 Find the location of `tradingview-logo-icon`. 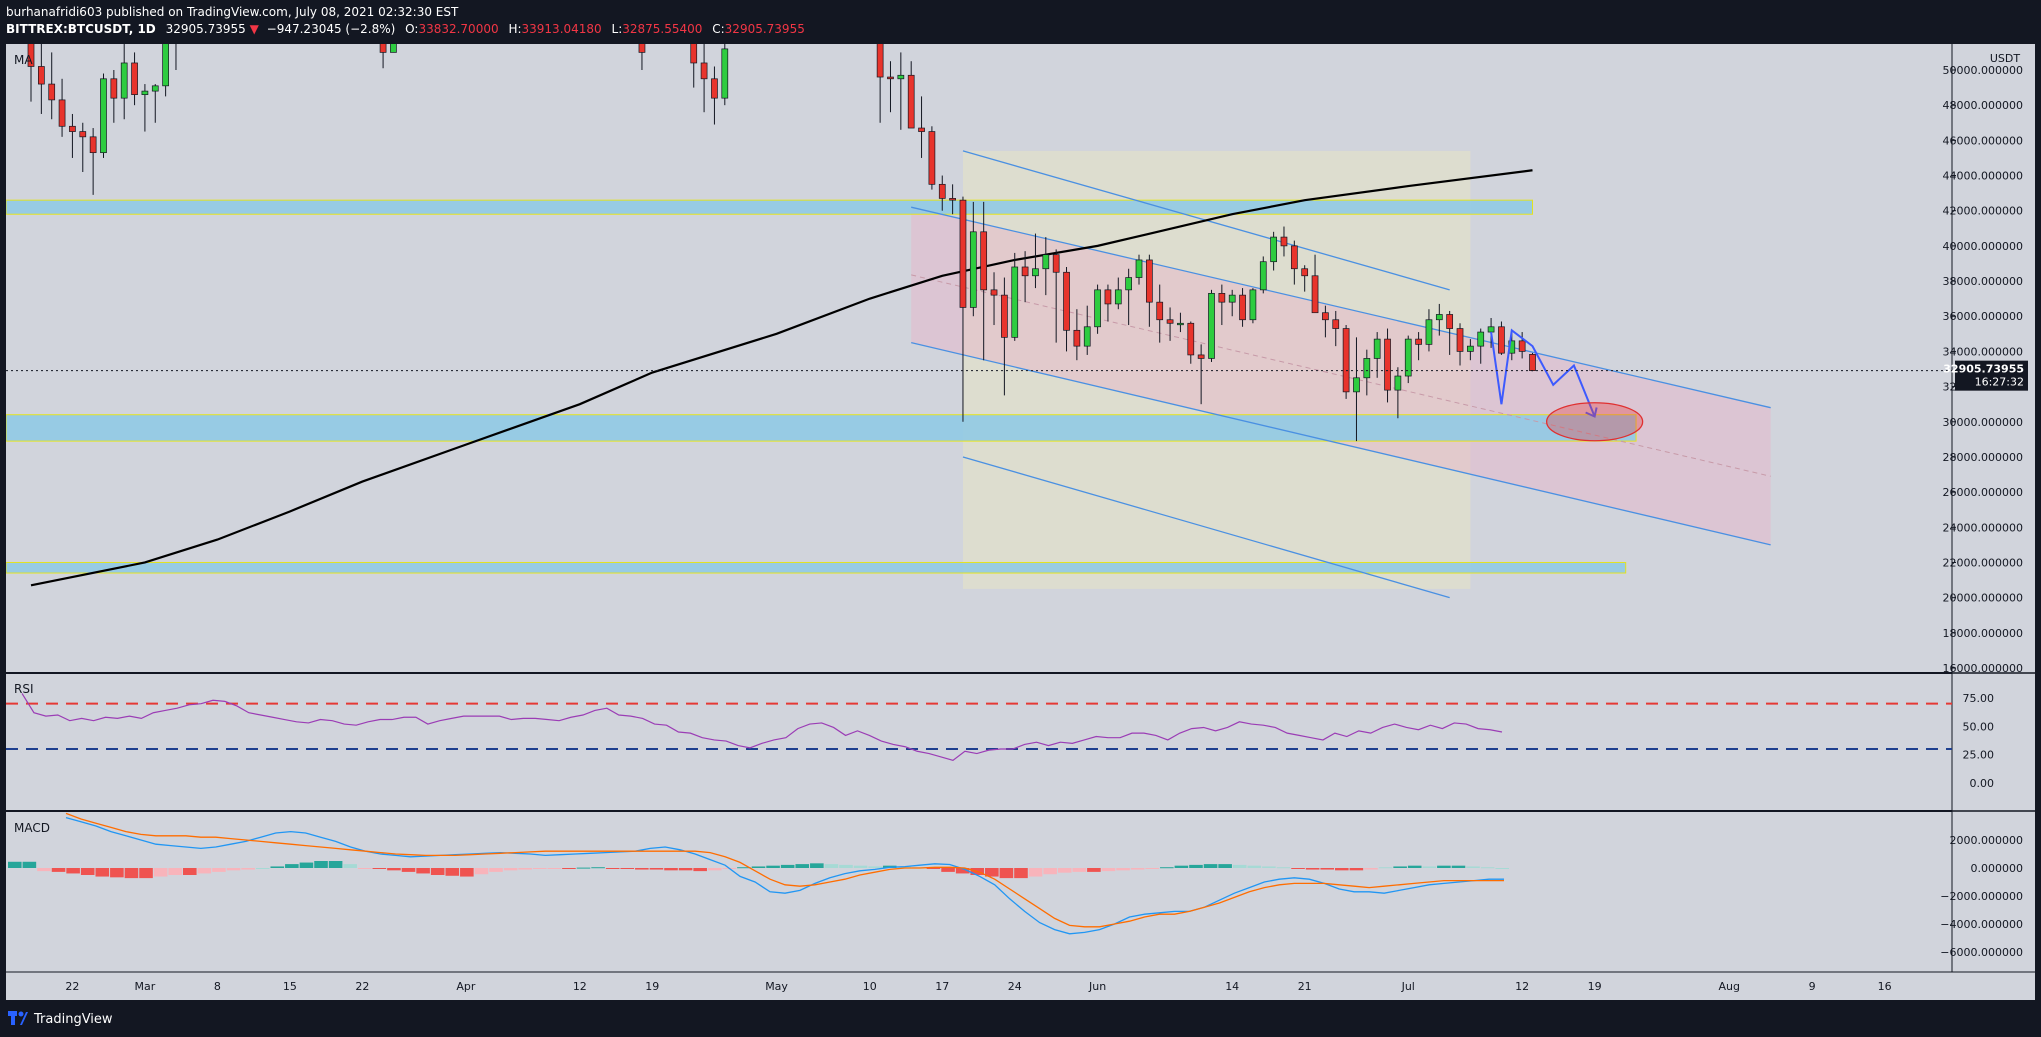

tradingview-logo-icon is located at coordinates (18, 1018).